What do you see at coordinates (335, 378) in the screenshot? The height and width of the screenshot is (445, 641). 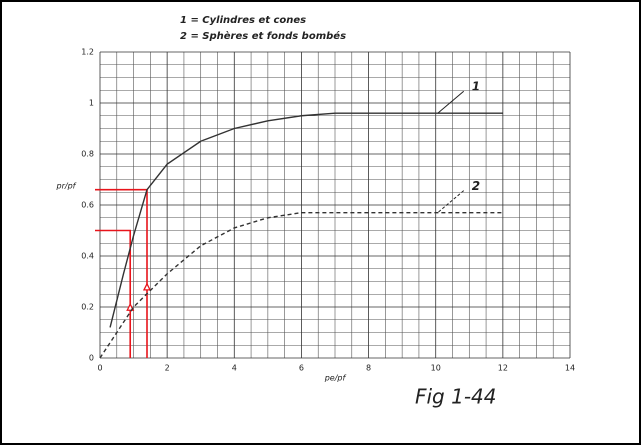 I see `x-axis-label: pe/pf` at bounding box center [335, 378].